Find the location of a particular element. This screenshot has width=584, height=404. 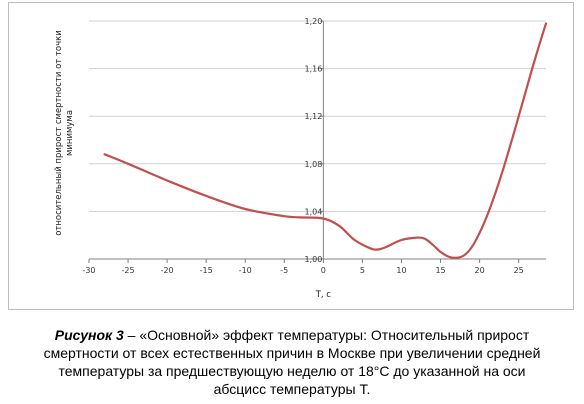

y-tick-label: 1,00 is located at coordinates (314, 259).